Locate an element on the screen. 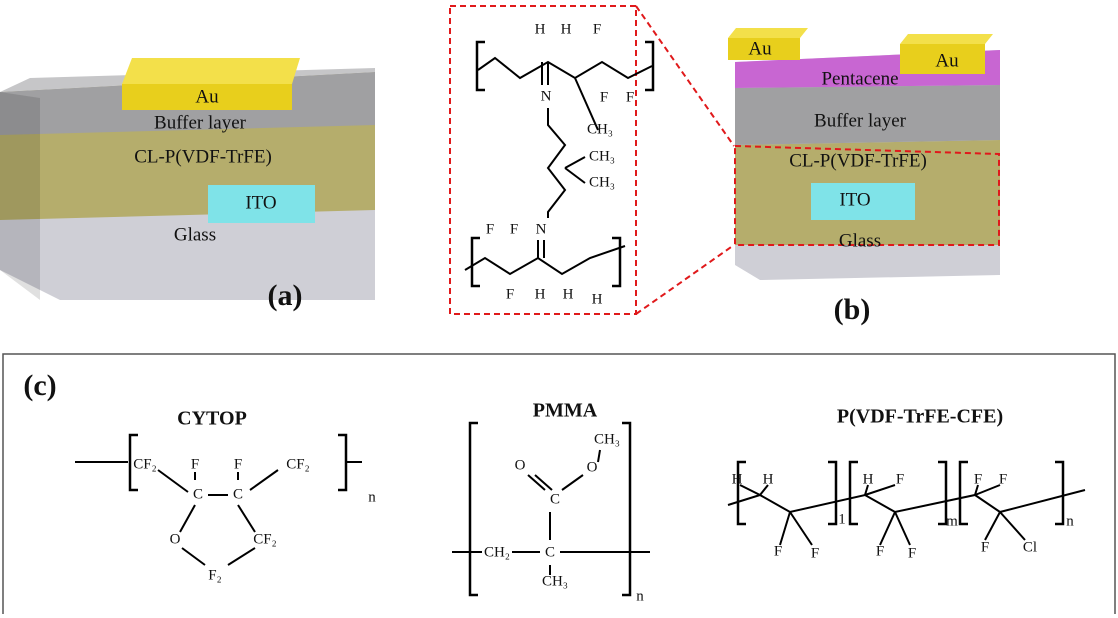 Image resolution: width=1118 pixels, height=618 pixels. atom: m is located at coordinates (952, 521).